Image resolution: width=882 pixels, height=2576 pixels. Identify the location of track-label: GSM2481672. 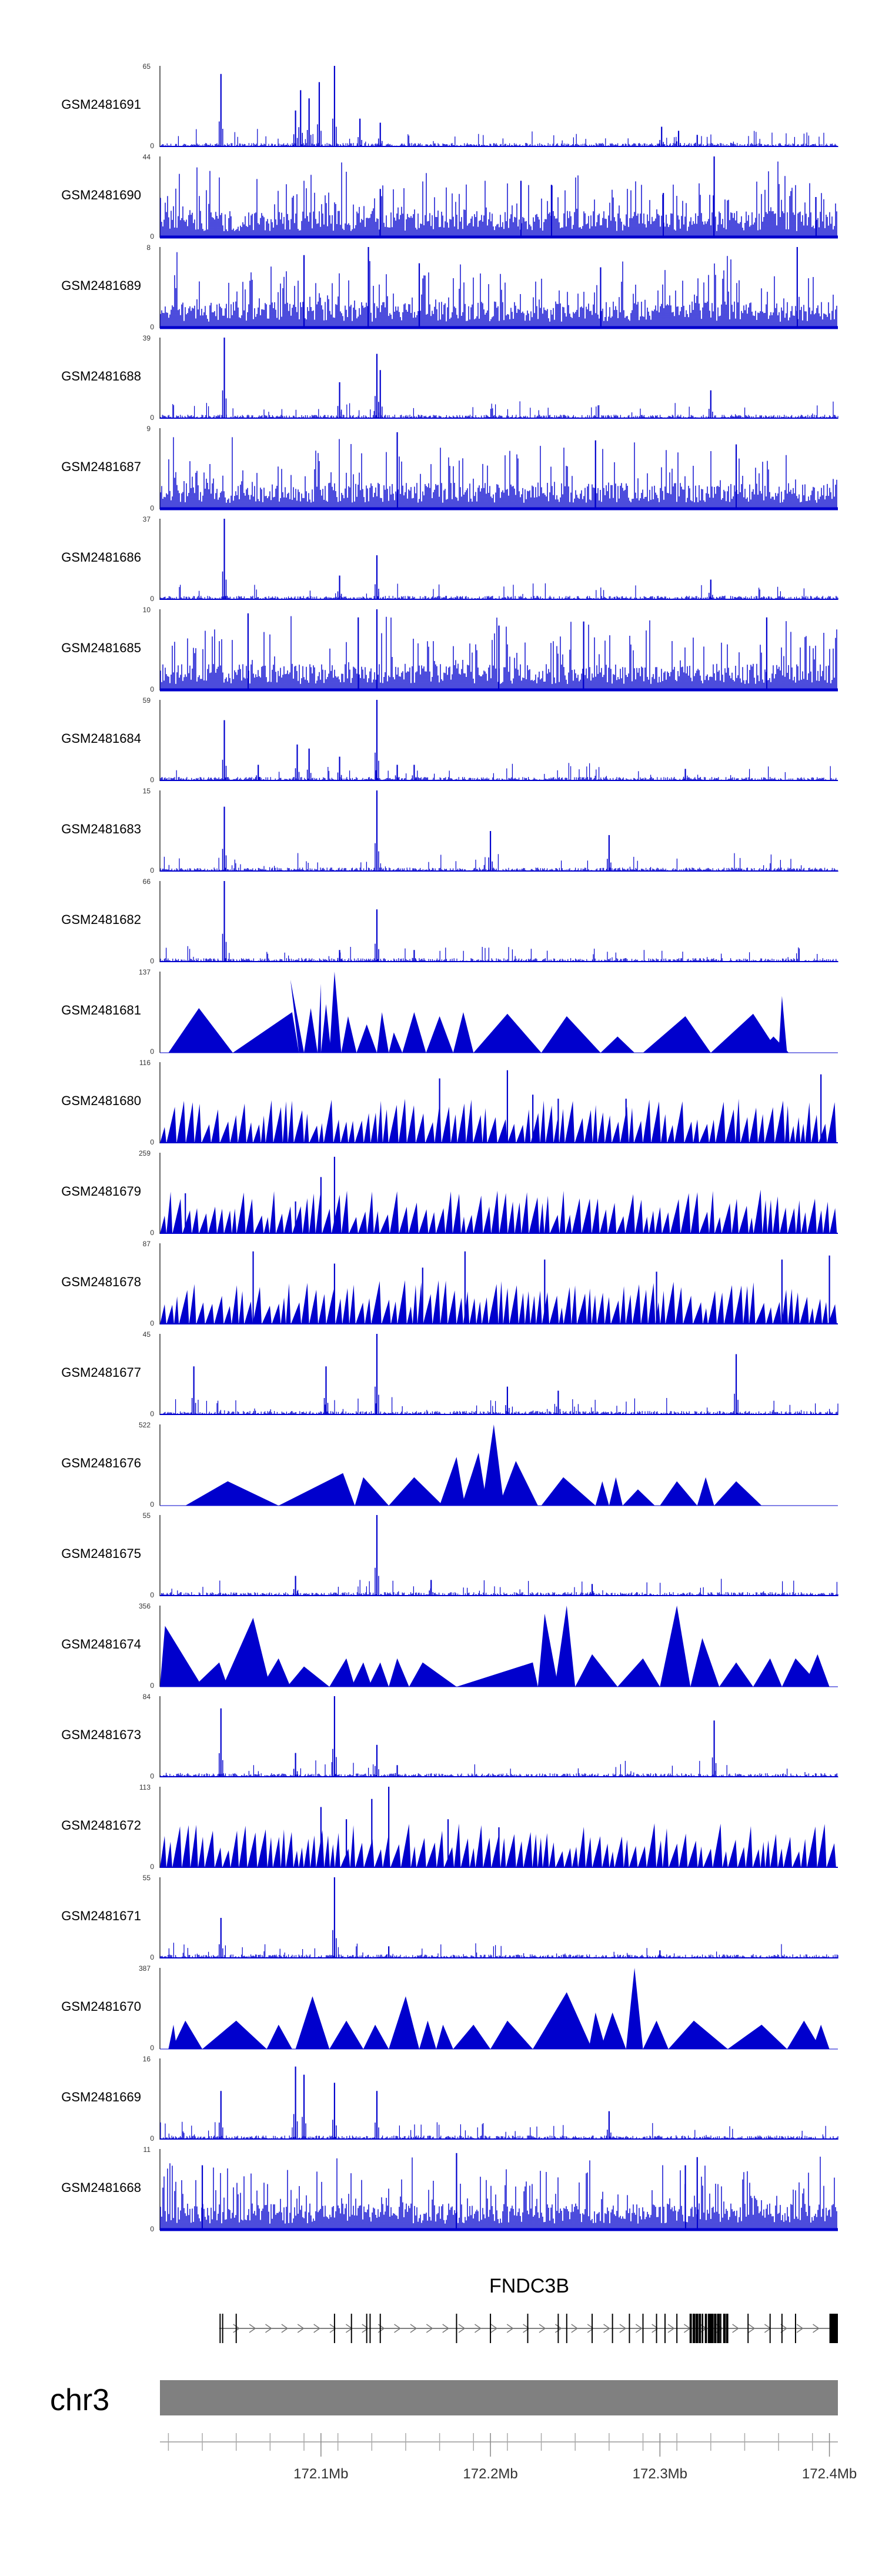
(101, 1825).